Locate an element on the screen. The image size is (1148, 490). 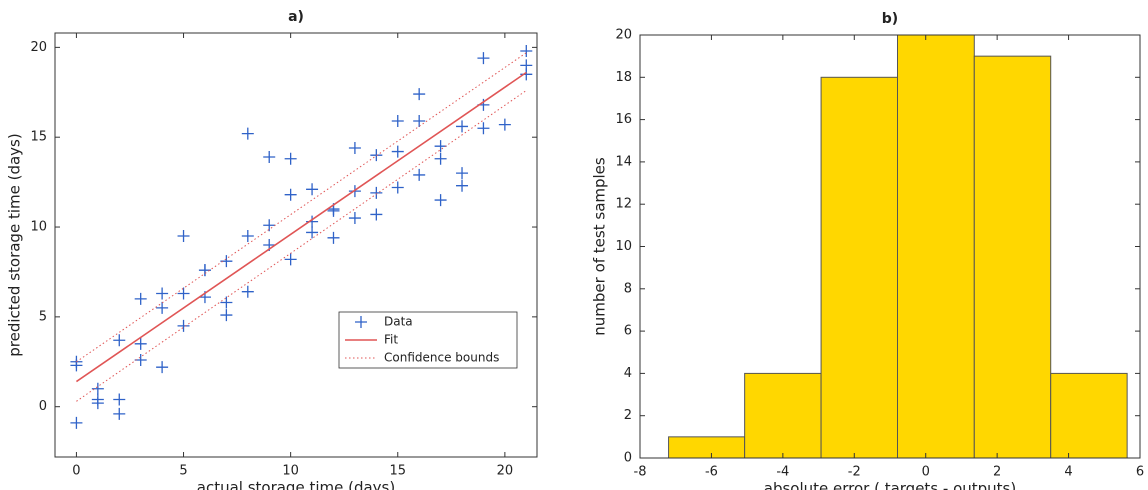
y-axis-label: number of test samples is located at coordinates (600, 246).